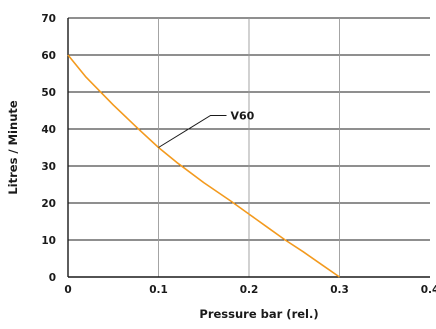 The width and height of the screenshot is (436, 329). Describe the element at coordinates (48, 19) in the screenshot. I see `y-tick-label: 70` at that location.